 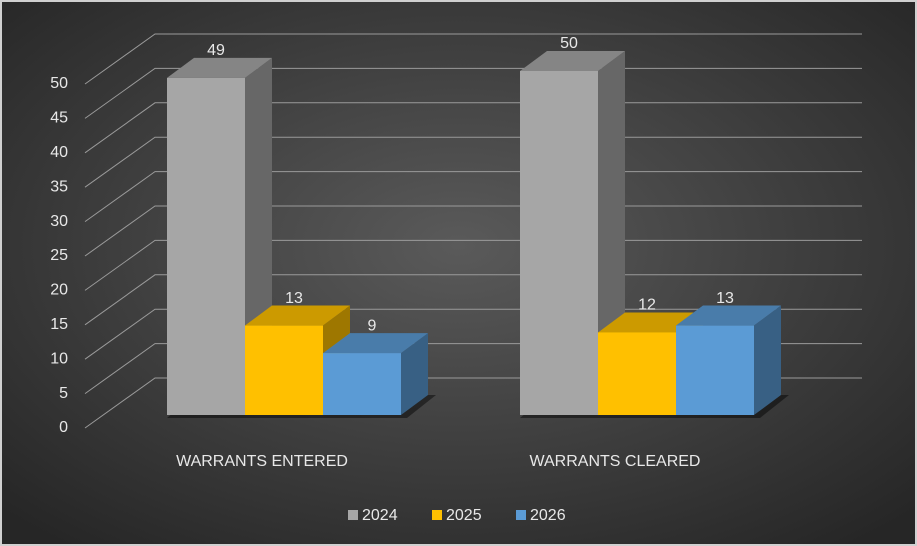 What do you see at coordinates (615, 461) in the screenshot?
I see `x-tick-label: WARRANTS CLEARED` at bounding box center [615, 461].